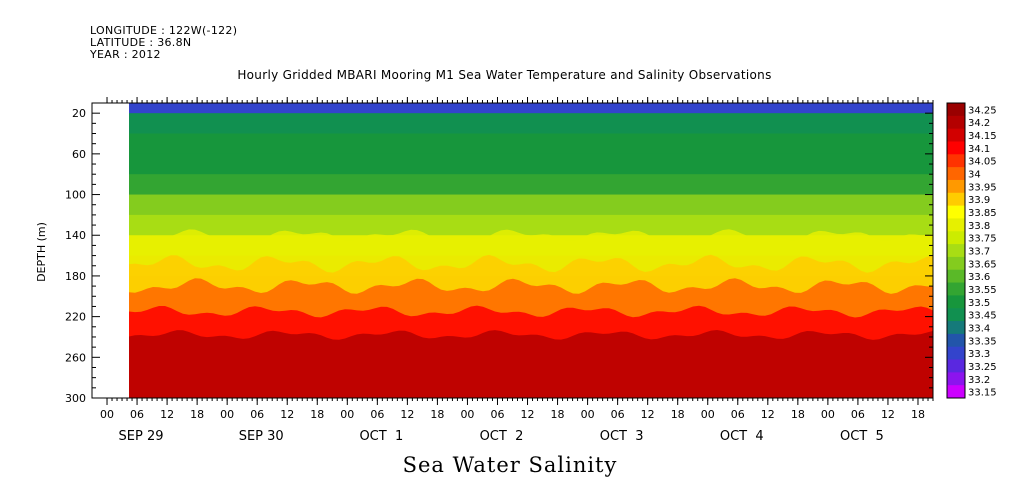  I want to click on year-label: YEAR : 2012, so click(125, 54).